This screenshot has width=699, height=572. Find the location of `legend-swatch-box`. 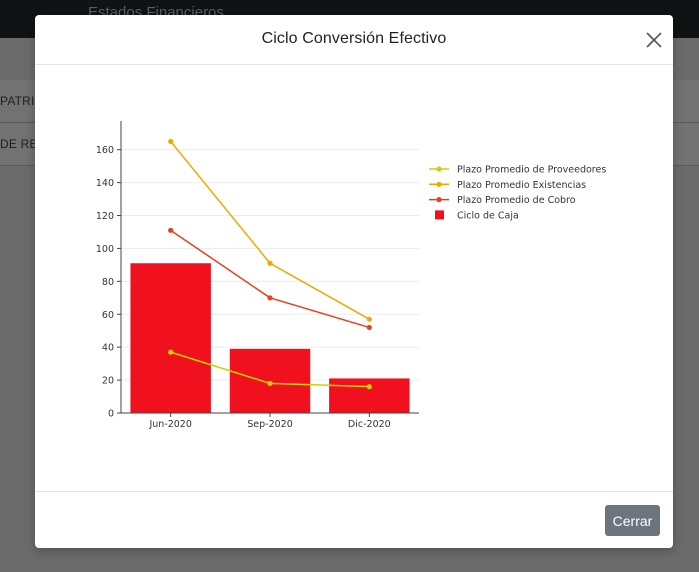

legend-swatch-box is located at coordinates (439, 215).